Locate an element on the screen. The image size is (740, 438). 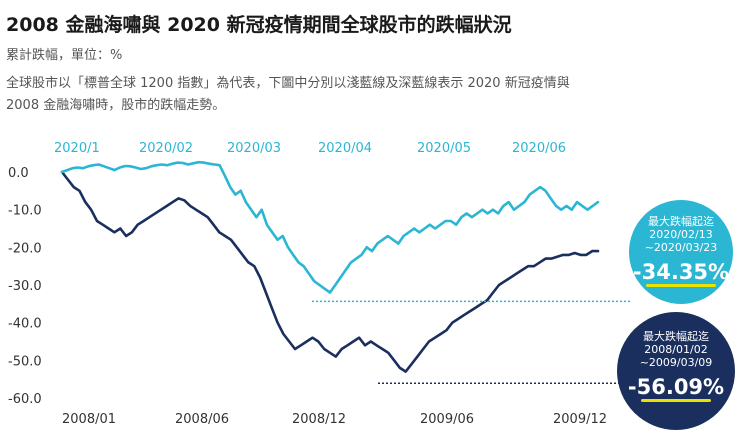
x-tick-label-bottom: 2008/12 is located at coordinates (319, 419).